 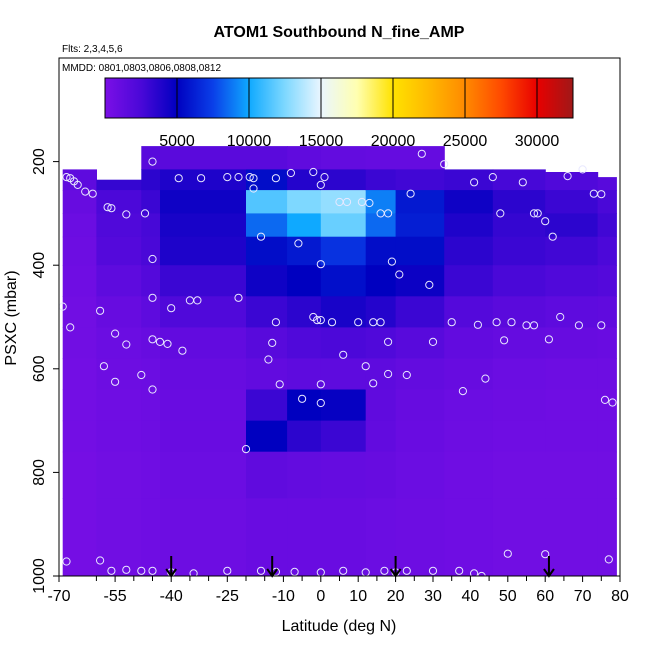 What do you see at coordinates (39, 576) in the screenshot?
I see `y-tick-label: 1000` at bounding box center [39, 576].